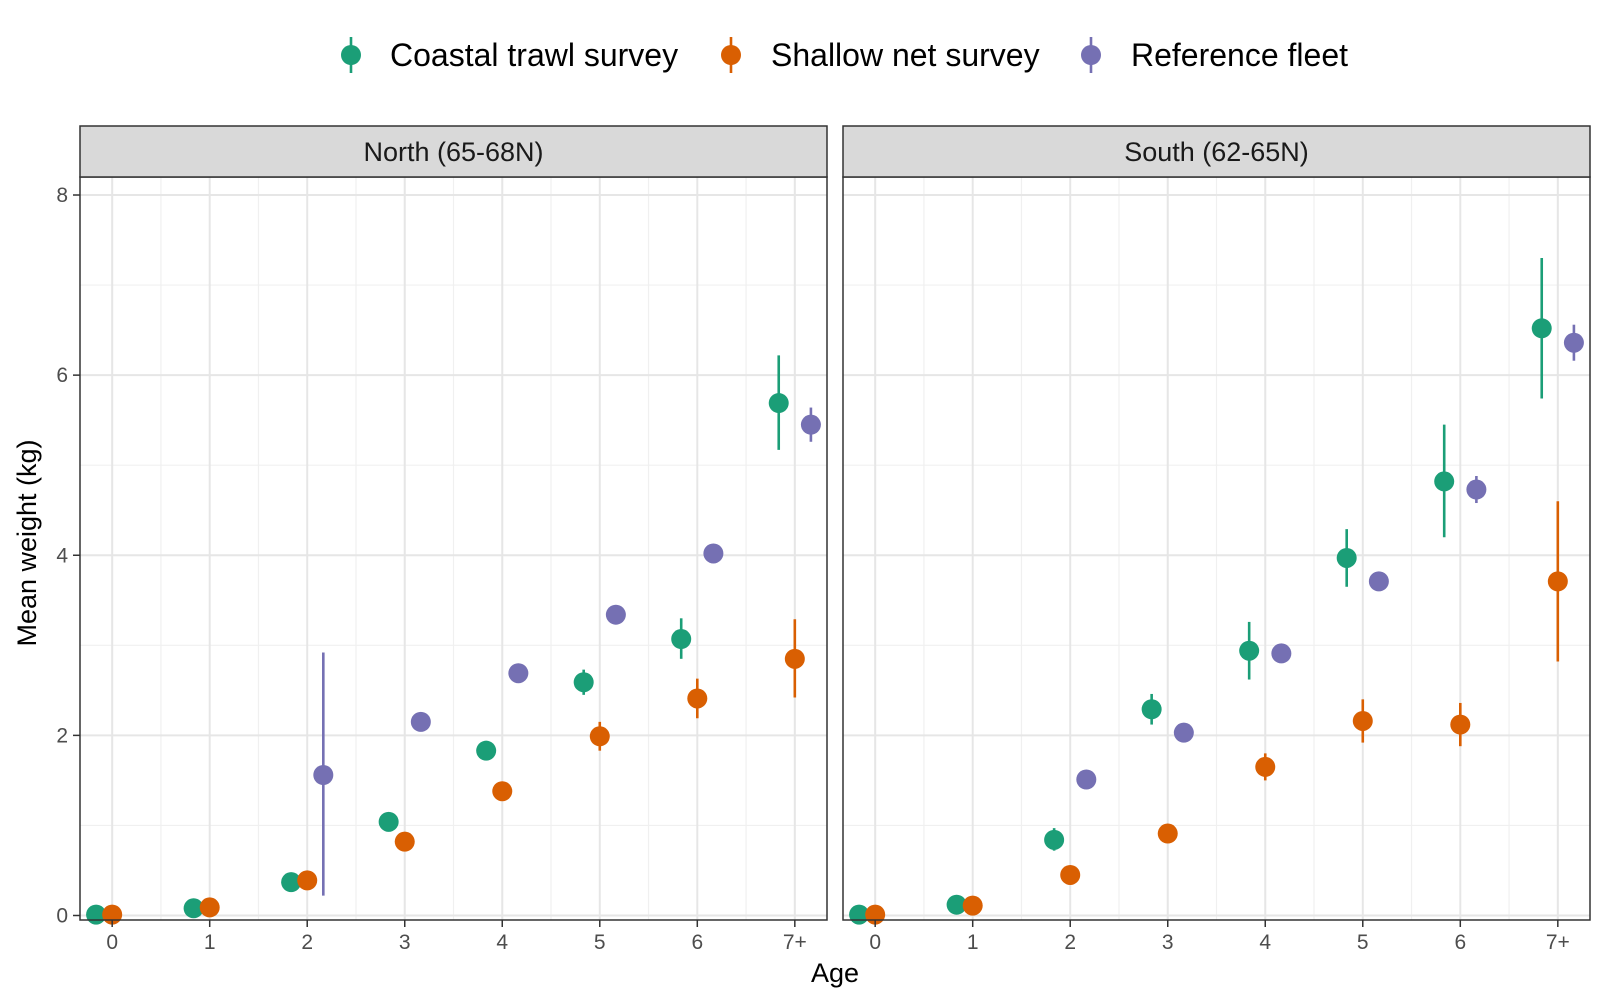 The image size is (1600, 1000). I want to click on legend-item: Coastal trawl survey, so click(509, 55).